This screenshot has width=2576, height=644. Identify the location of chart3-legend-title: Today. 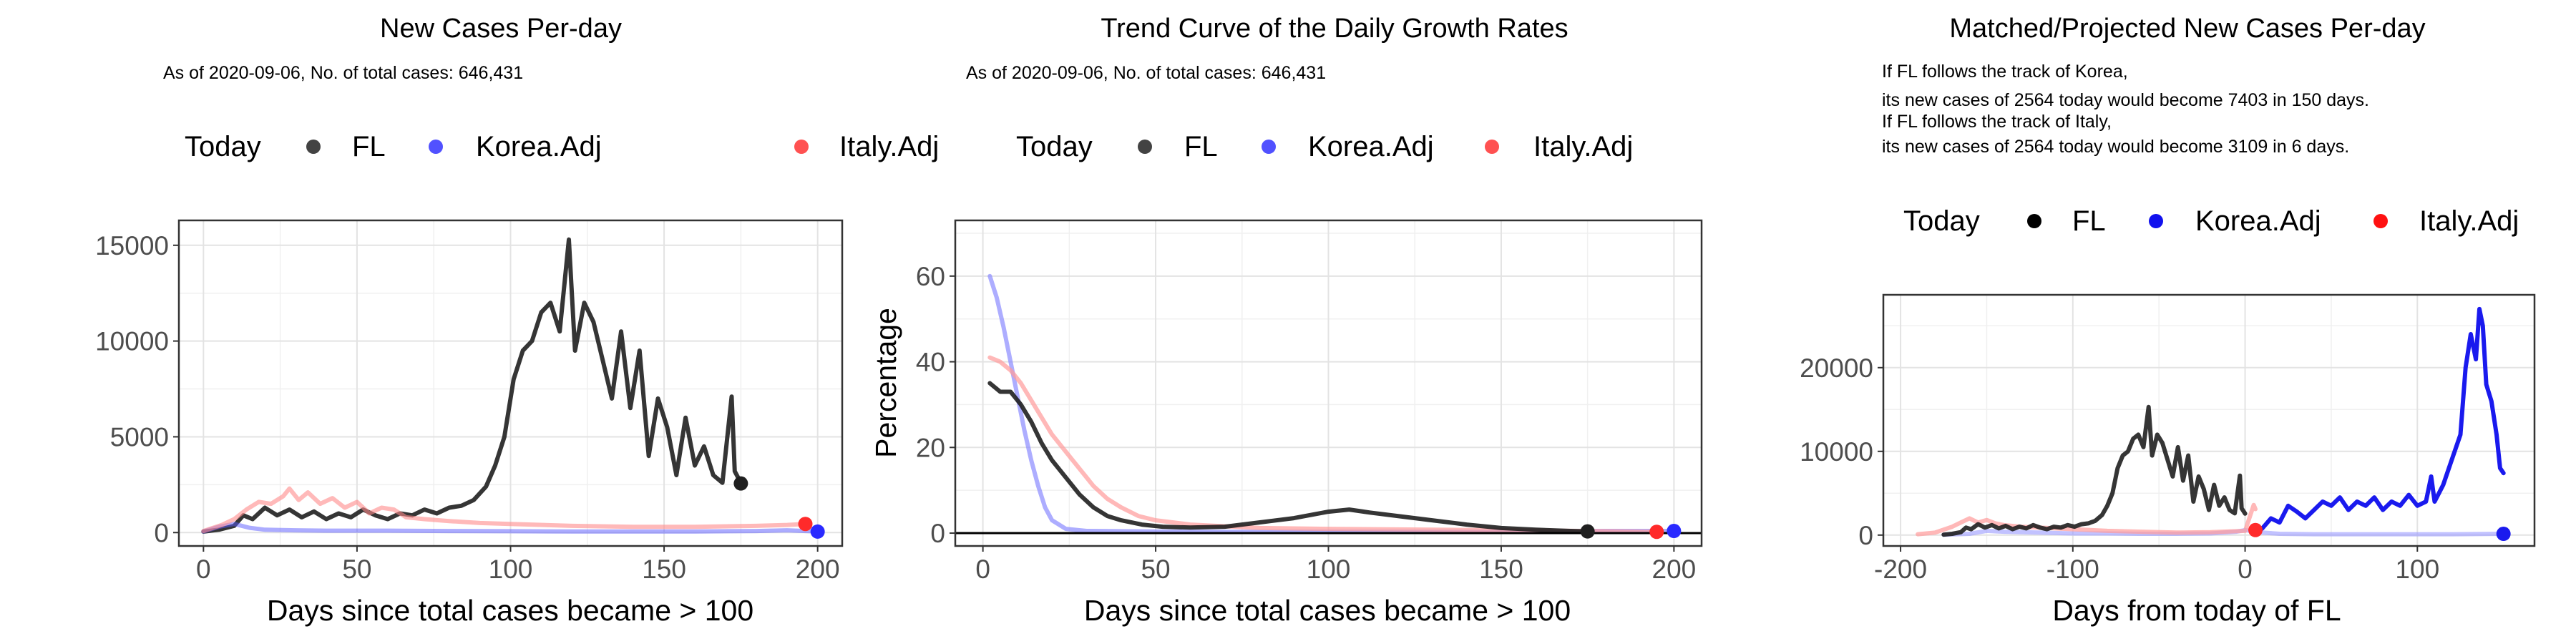
(1941, 221).